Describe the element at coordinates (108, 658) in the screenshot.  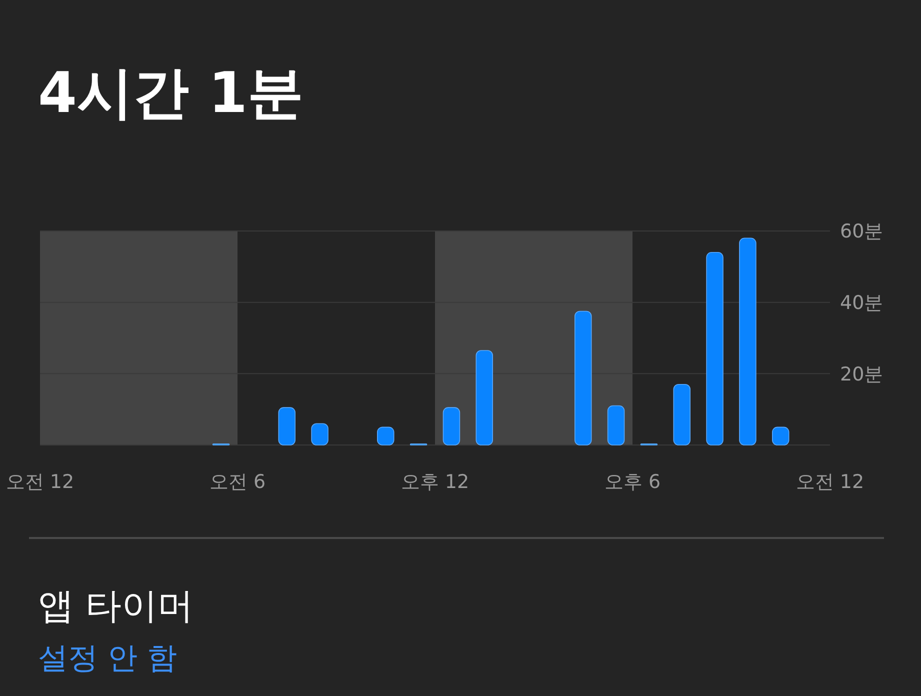
I see `text: 설정 안 함` at that location.